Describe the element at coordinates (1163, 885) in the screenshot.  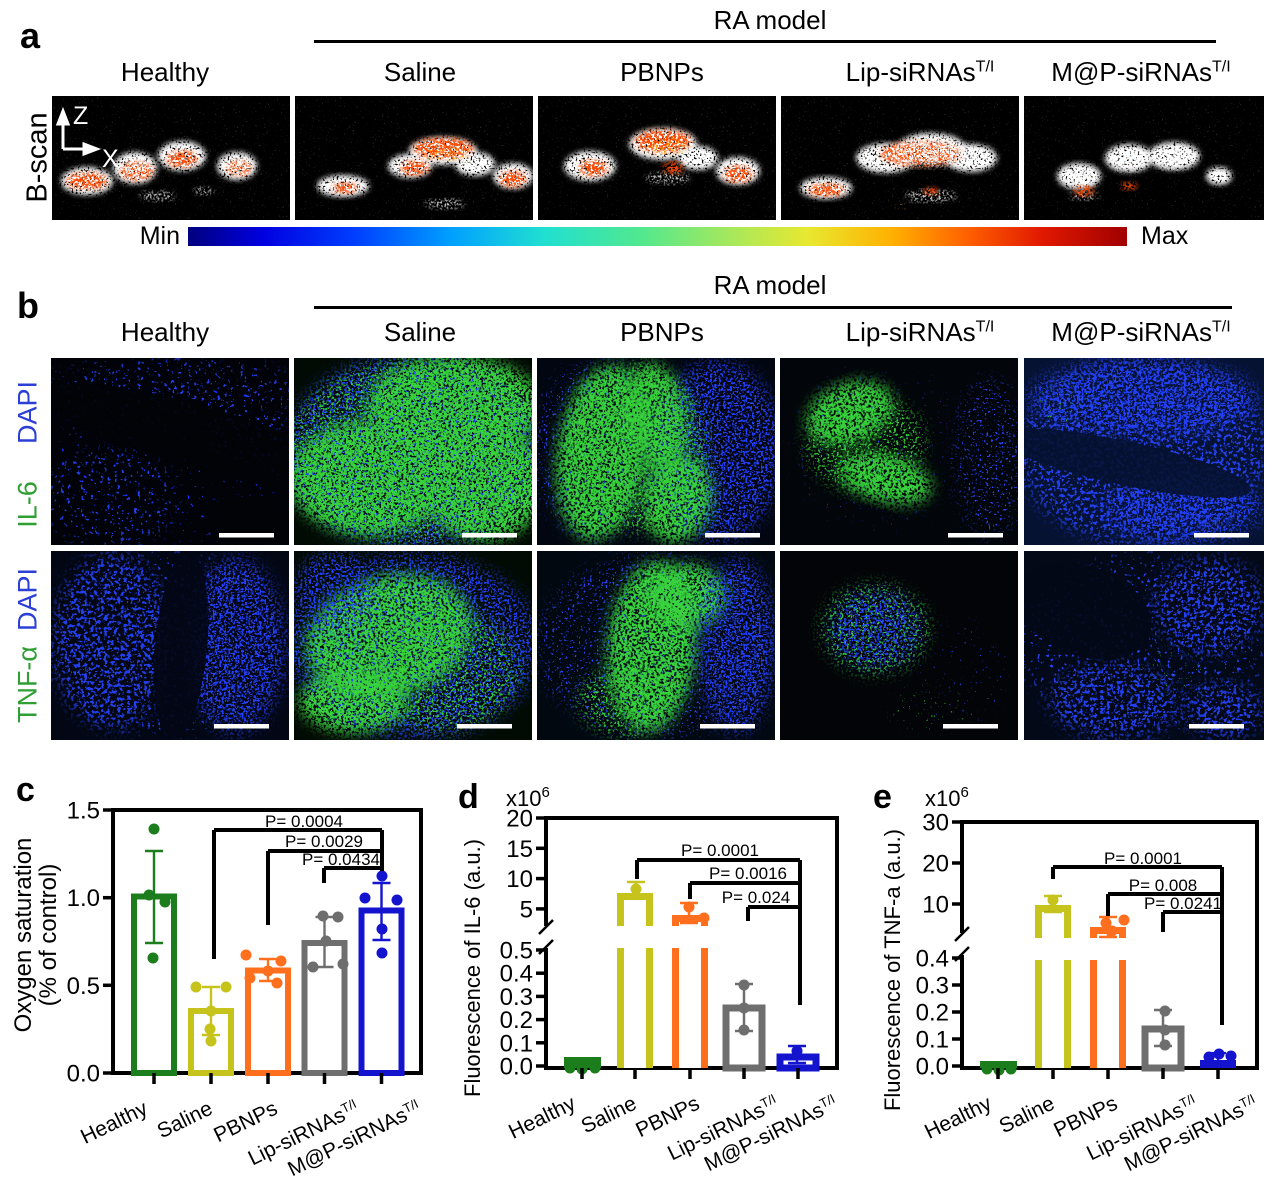
I see `svg-text: P= 0.008` at that location.